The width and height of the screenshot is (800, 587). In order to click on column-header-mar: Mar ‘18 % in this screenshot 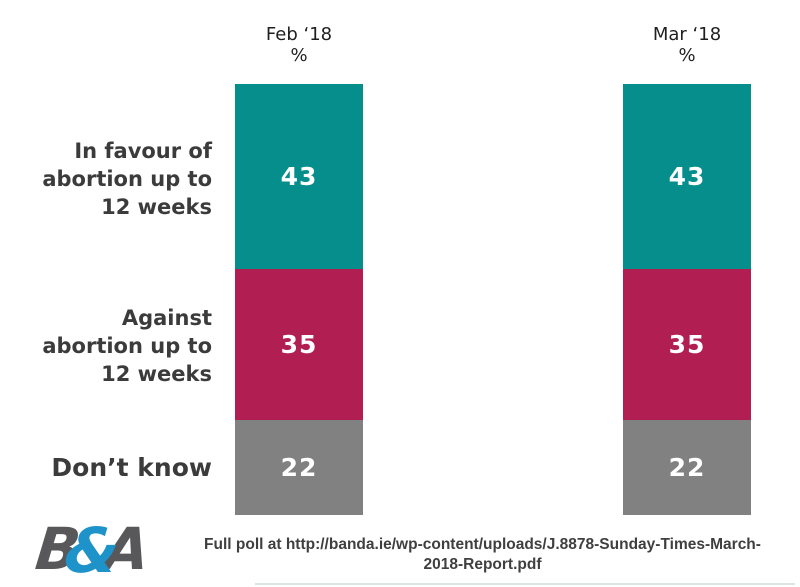, I will do `click(687, 45)`.